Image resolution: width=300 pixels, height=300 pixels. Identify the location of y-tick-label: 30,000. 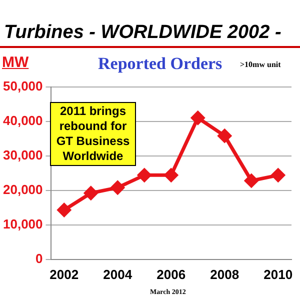
(22, 154).